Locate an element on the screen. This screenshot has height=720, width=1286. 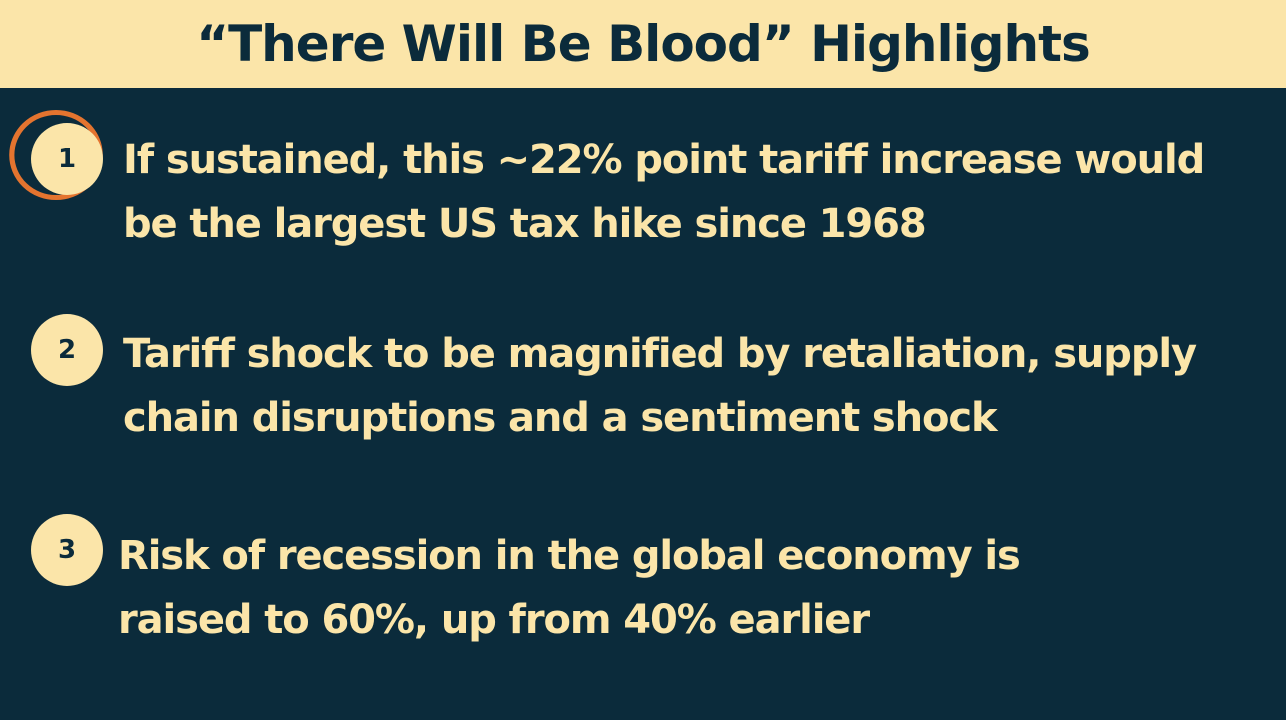
slide-title: “There Will Be Blood” Highlights is located at coordinates (643, 44).